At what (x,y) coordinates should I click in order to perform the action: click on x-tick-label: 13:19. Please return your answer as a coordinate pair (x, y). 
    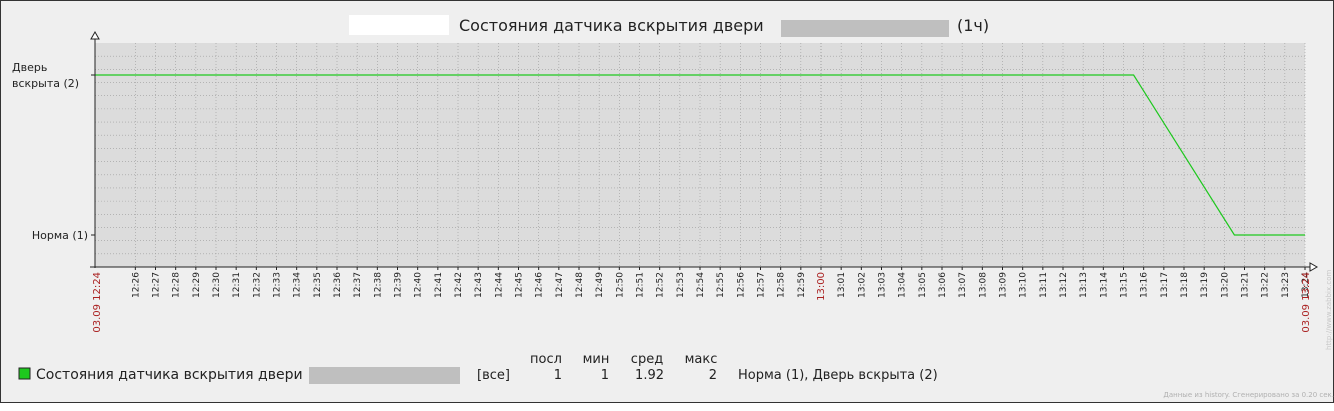
    Looking at the image, I should click on (1205, 285).